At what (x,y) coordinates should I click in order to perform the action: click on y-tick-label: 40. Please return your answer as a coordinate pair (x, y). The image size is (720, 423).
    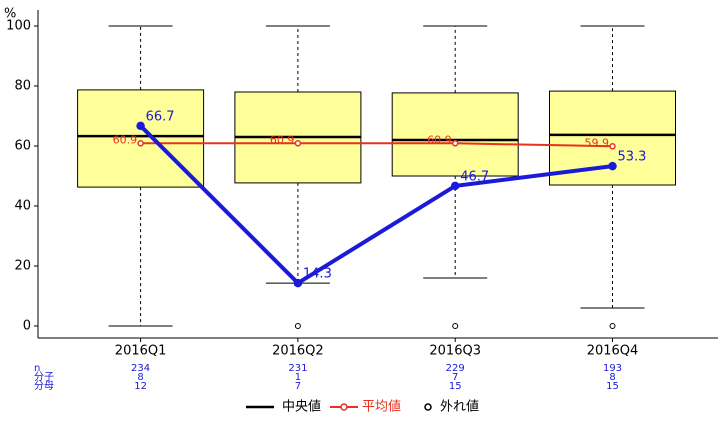
    Looking at the image, I should click on (22, 206).